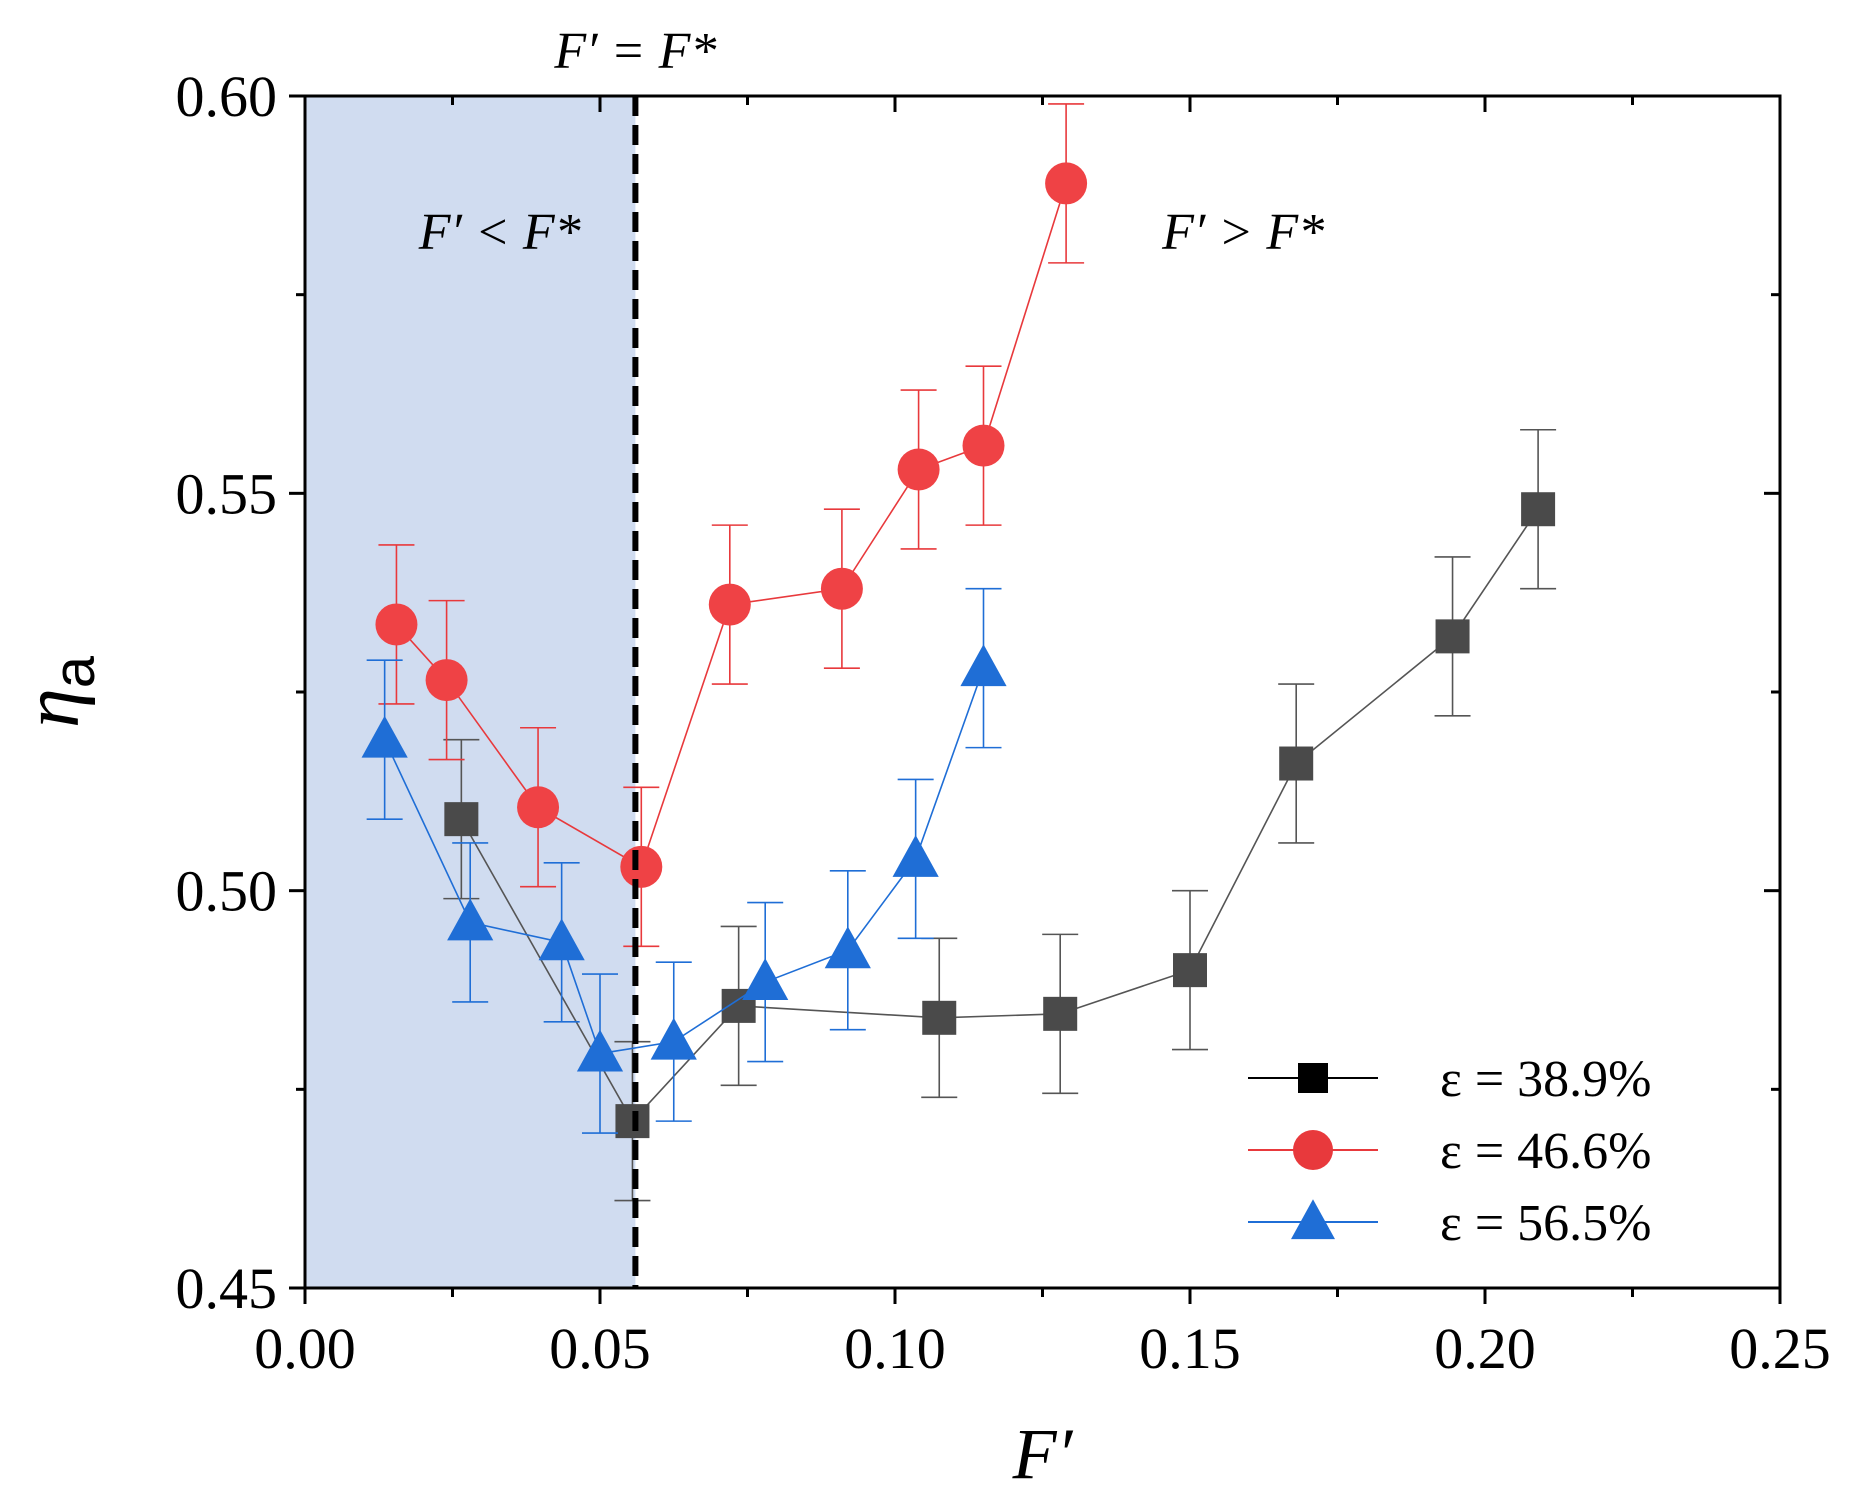 The width and height of the screenshot is (1857, 1494). What do you see at coordinates (634, 51) in the screenshot?
I see `critical-line-label: F′ = F*` at bounding box center [634, 51].